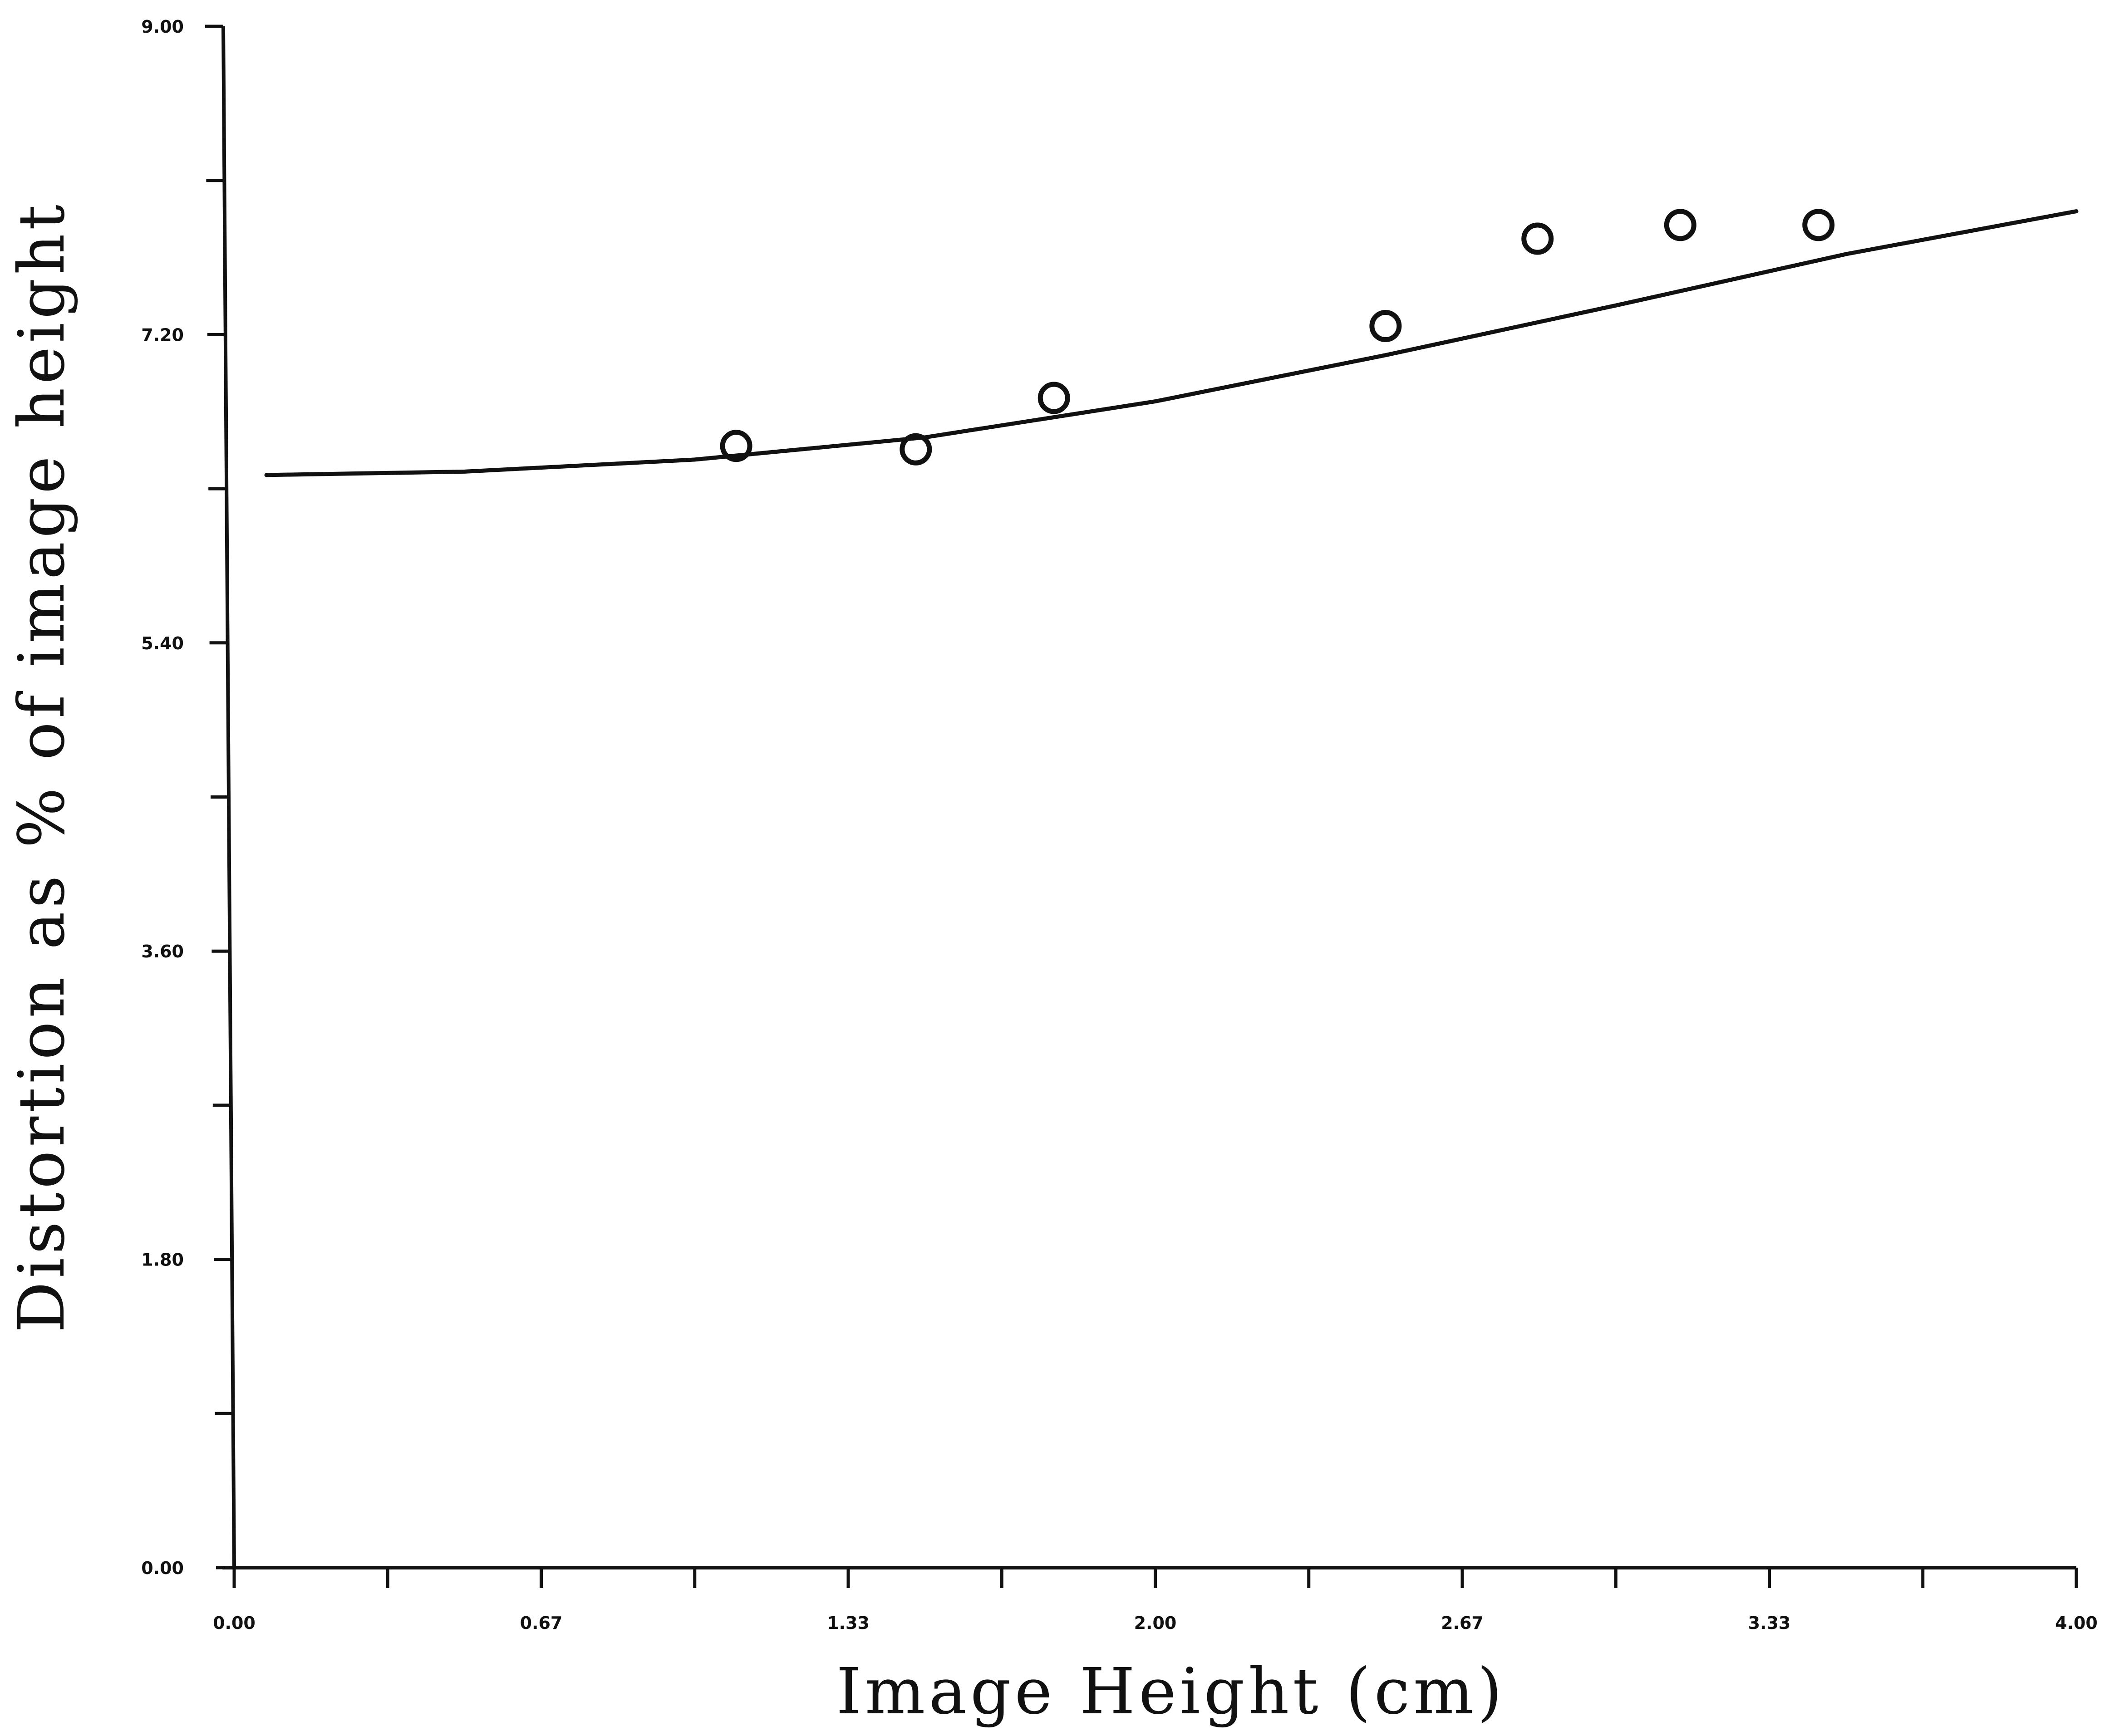 The height and width of the screenshot is (1736, 2124). Describe the element at coordinates (2076, 1623) in the screenshot. I see `x-tick-label: 4.00` at that location.